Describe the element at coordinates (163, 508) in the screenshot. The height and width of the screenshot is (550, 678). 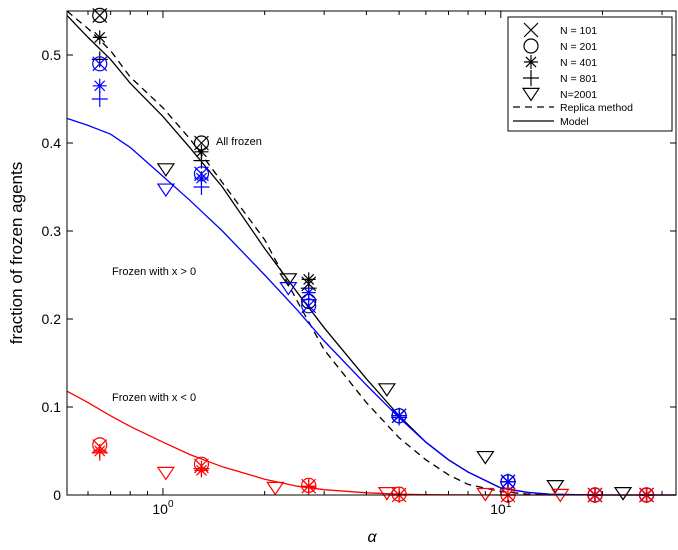
I see `x-tick-label-0: 10⁰` at that location.